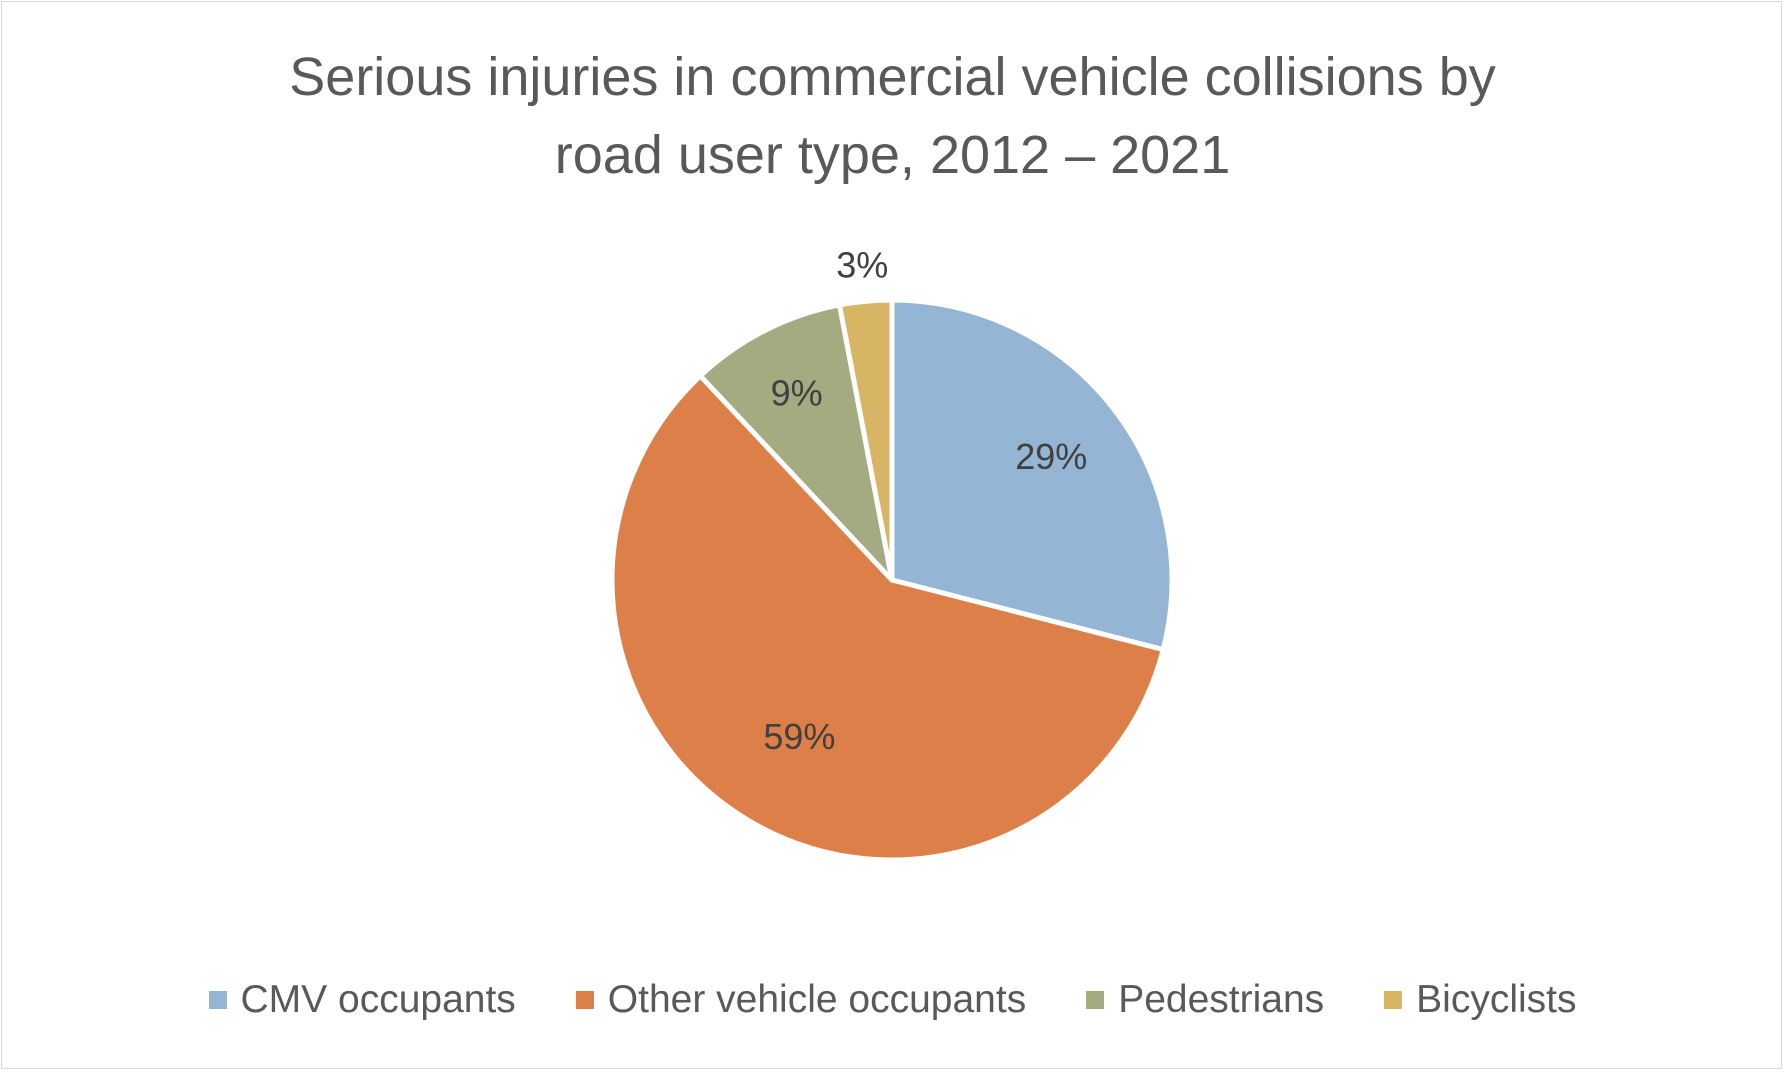  I want to click on data-label-pedestrians: 9%, so click(797, 392).